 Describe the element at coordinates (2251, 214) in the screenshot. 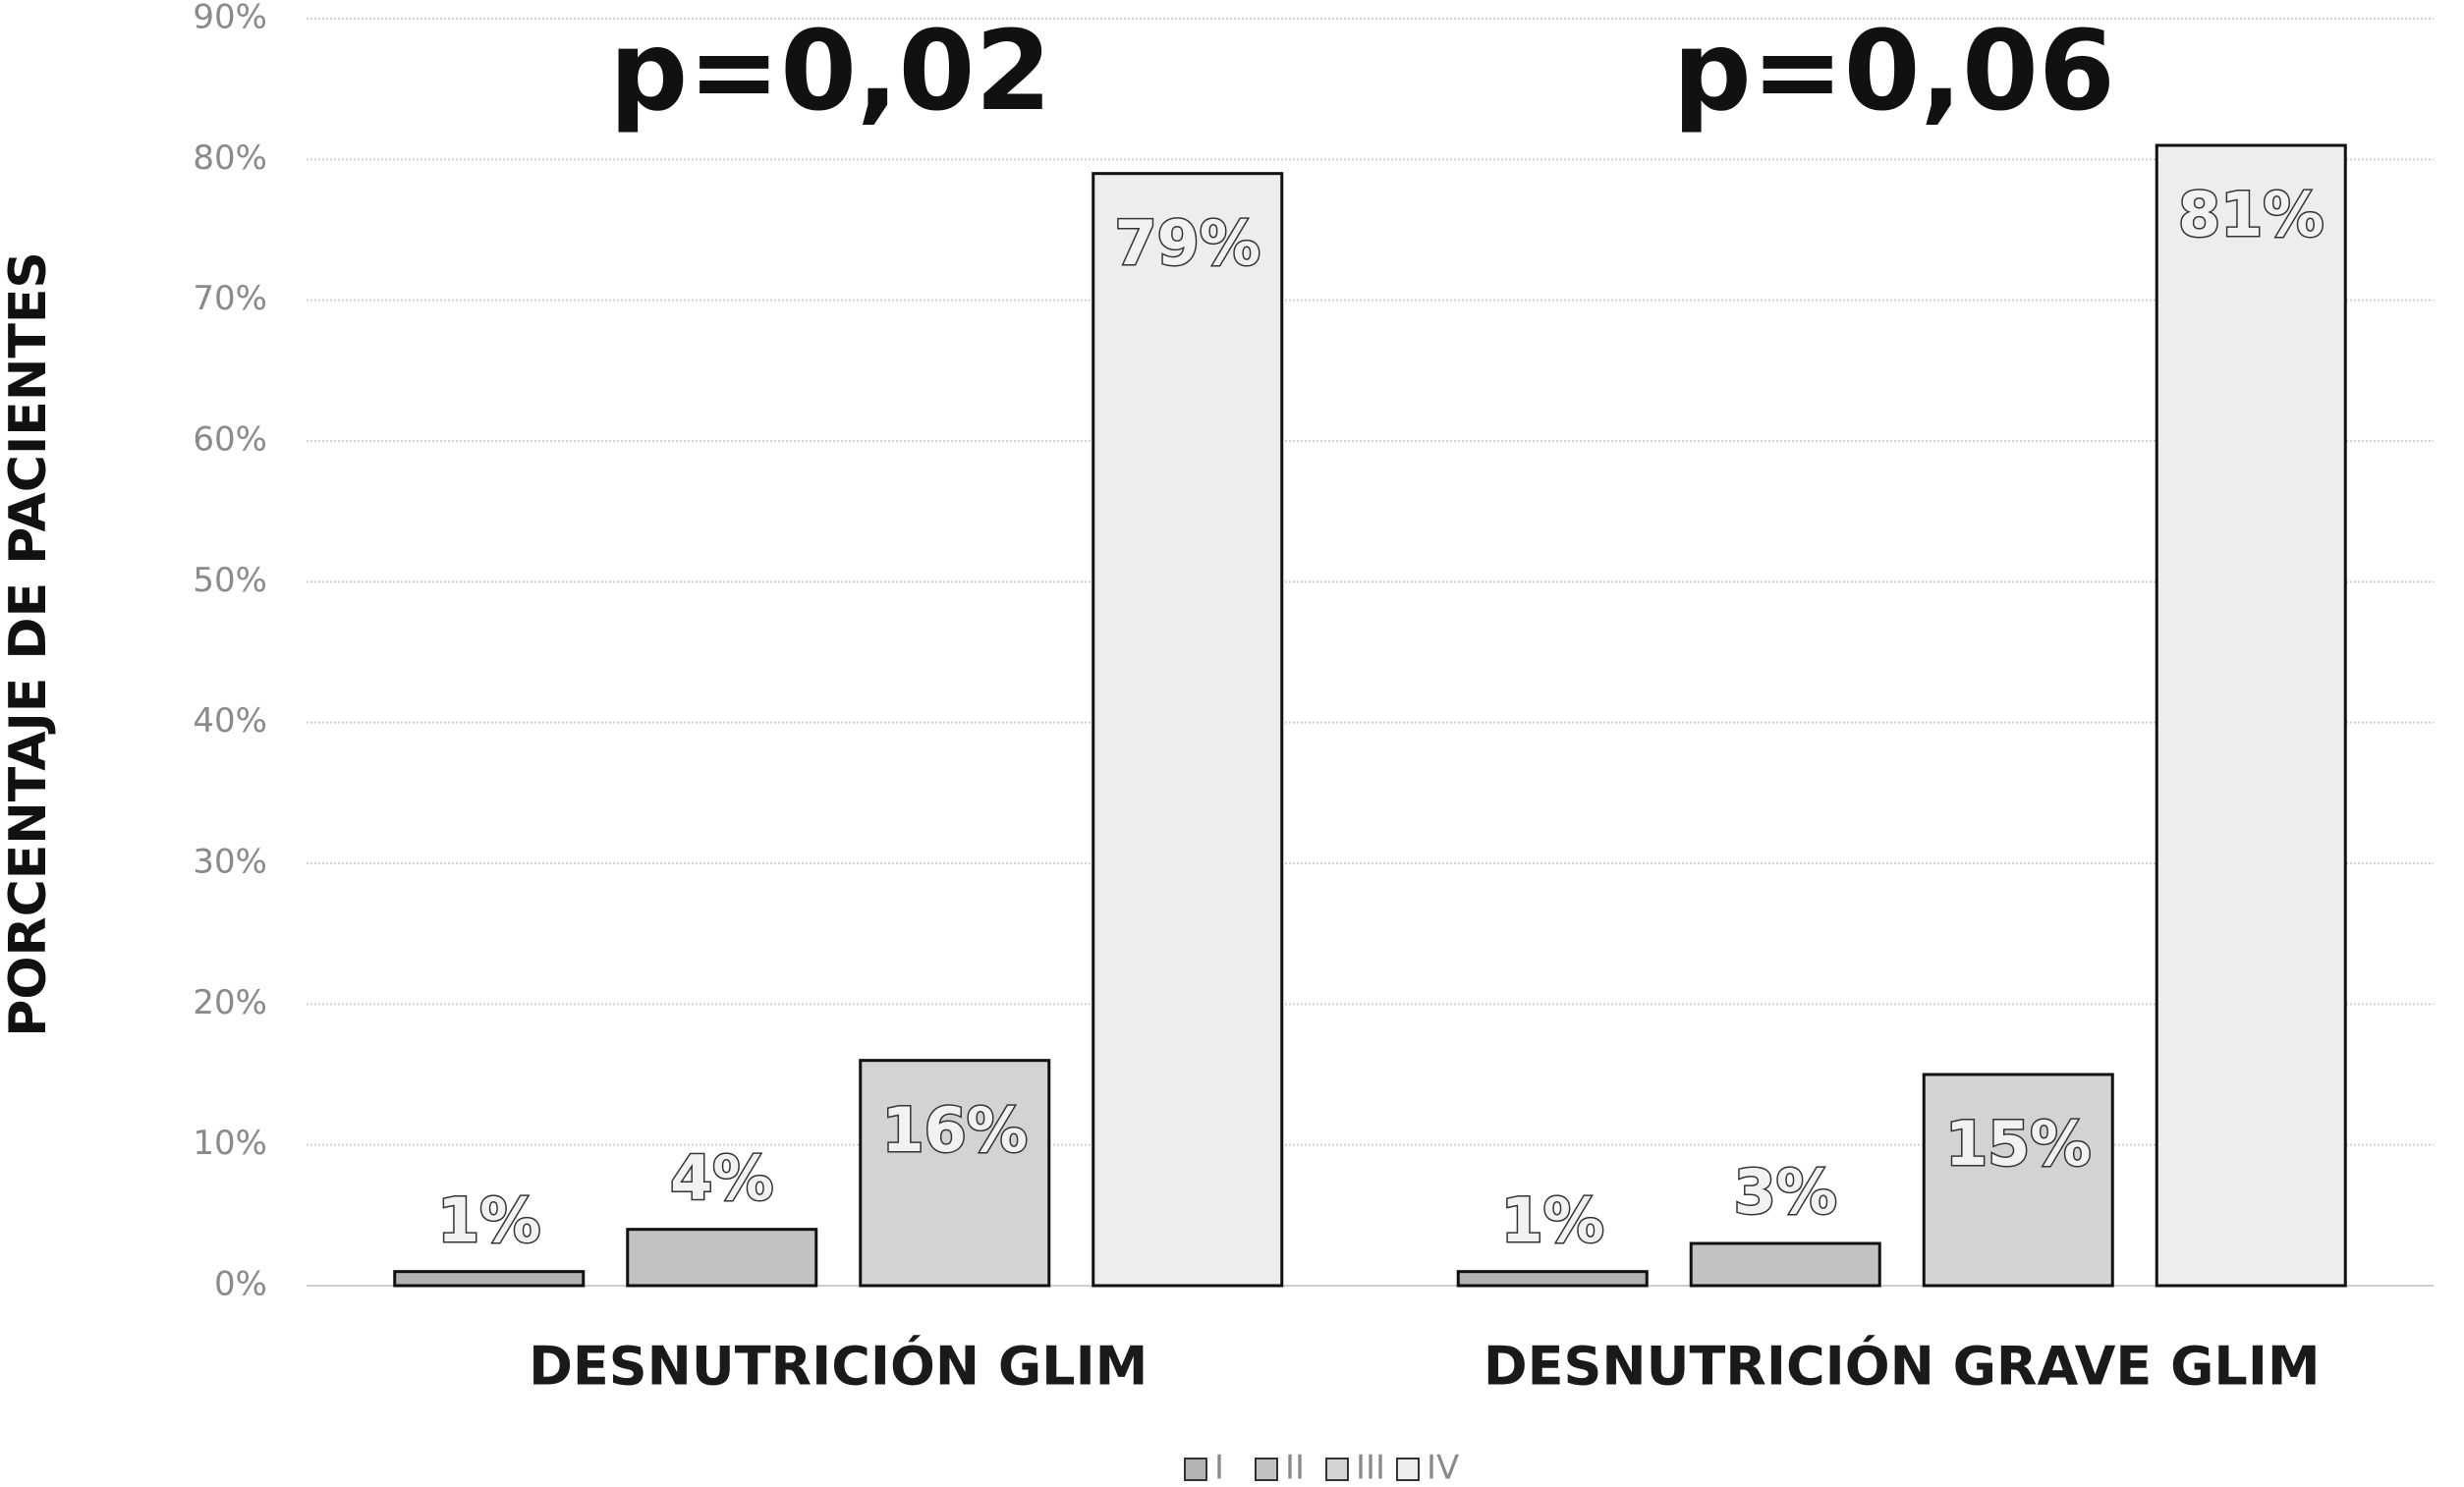

I see `value-label: 81%` at that location.